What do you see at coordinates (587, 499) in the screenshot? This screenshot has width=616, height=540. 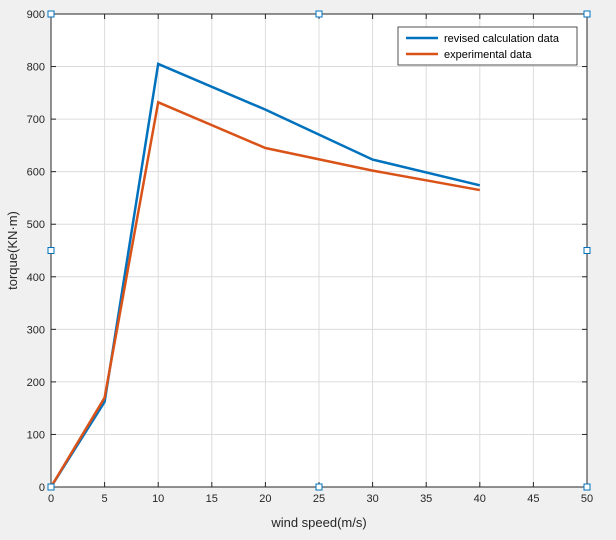 I see `x-tick-label: 50` at bounding box center [587, 499].